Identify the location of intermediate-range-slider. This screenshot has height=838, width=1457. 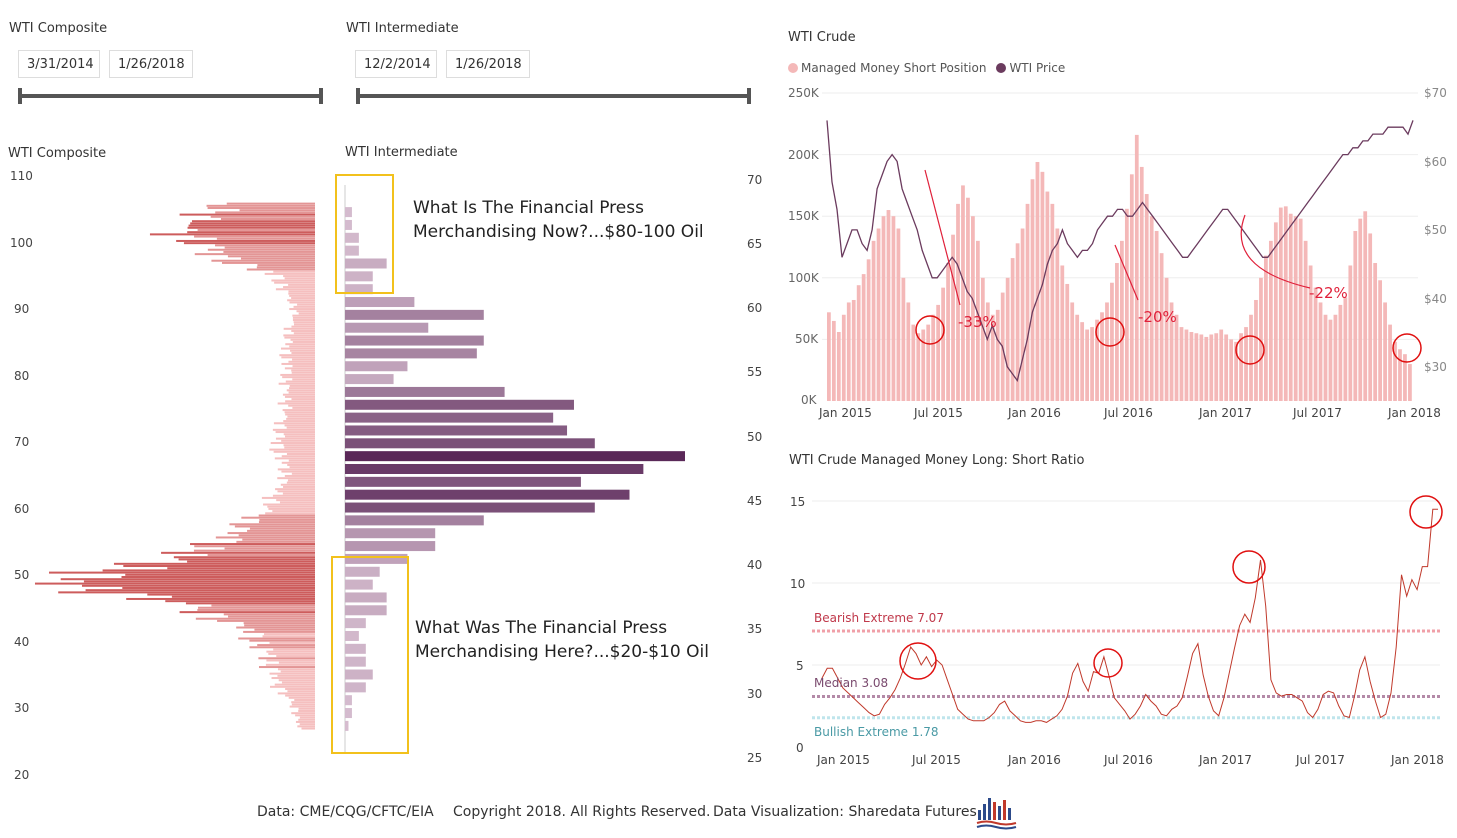
(554, 96).